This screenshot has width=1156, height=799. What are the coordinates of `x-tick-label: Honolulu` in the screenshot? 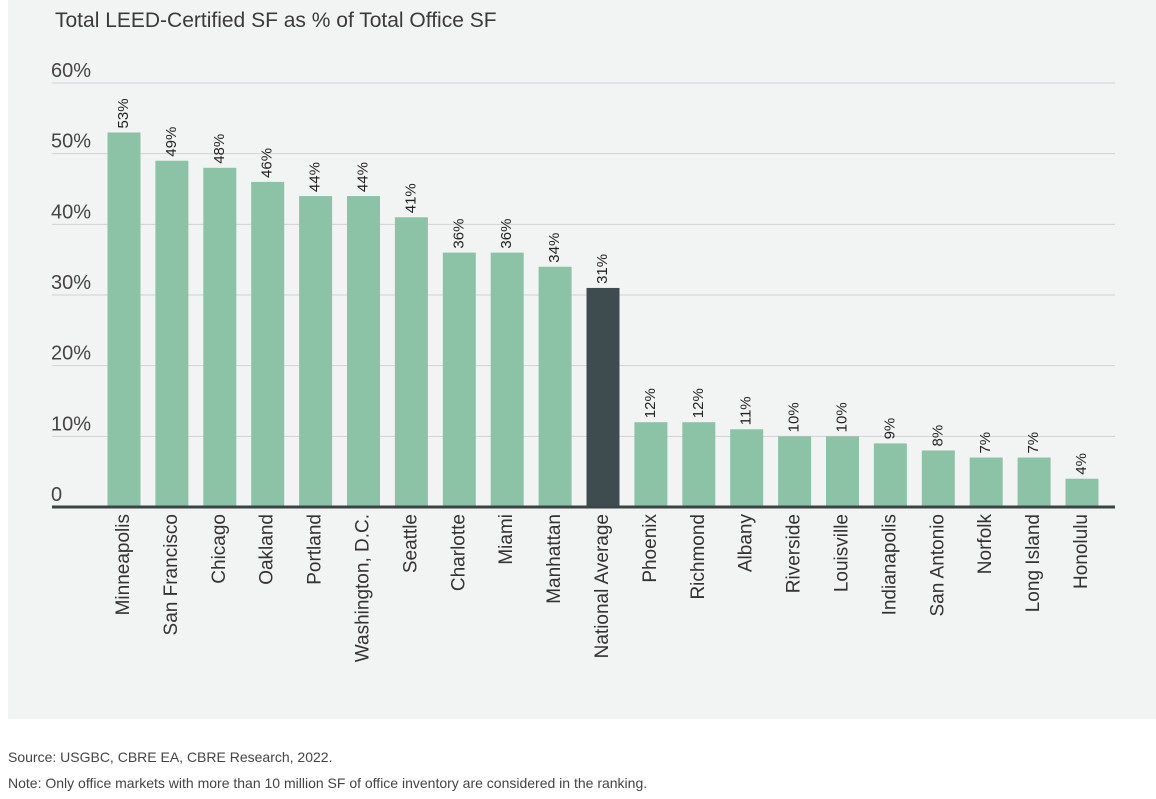 It's located at (1081, 551).